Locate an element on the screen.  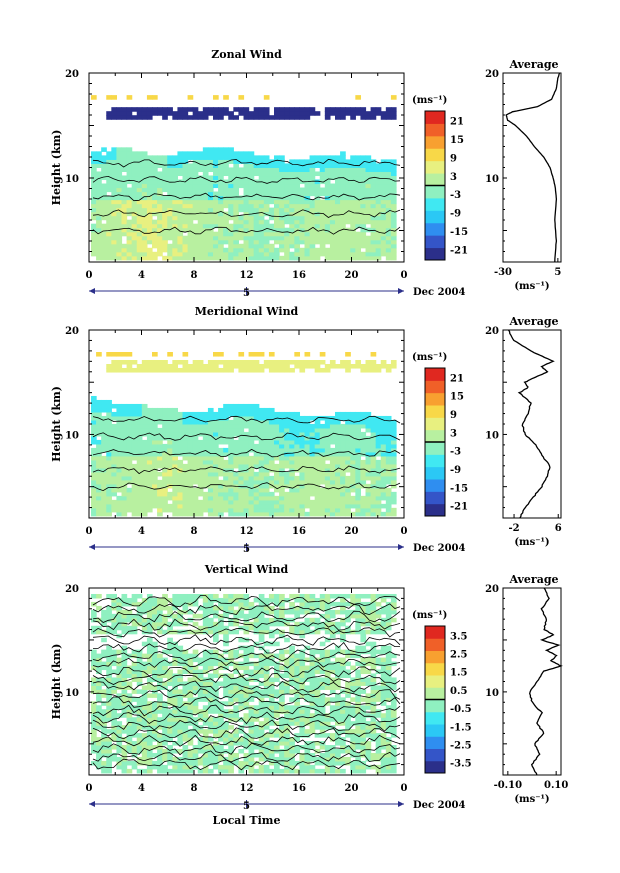
colorbar-swatch is located at coordinates (435, 229).